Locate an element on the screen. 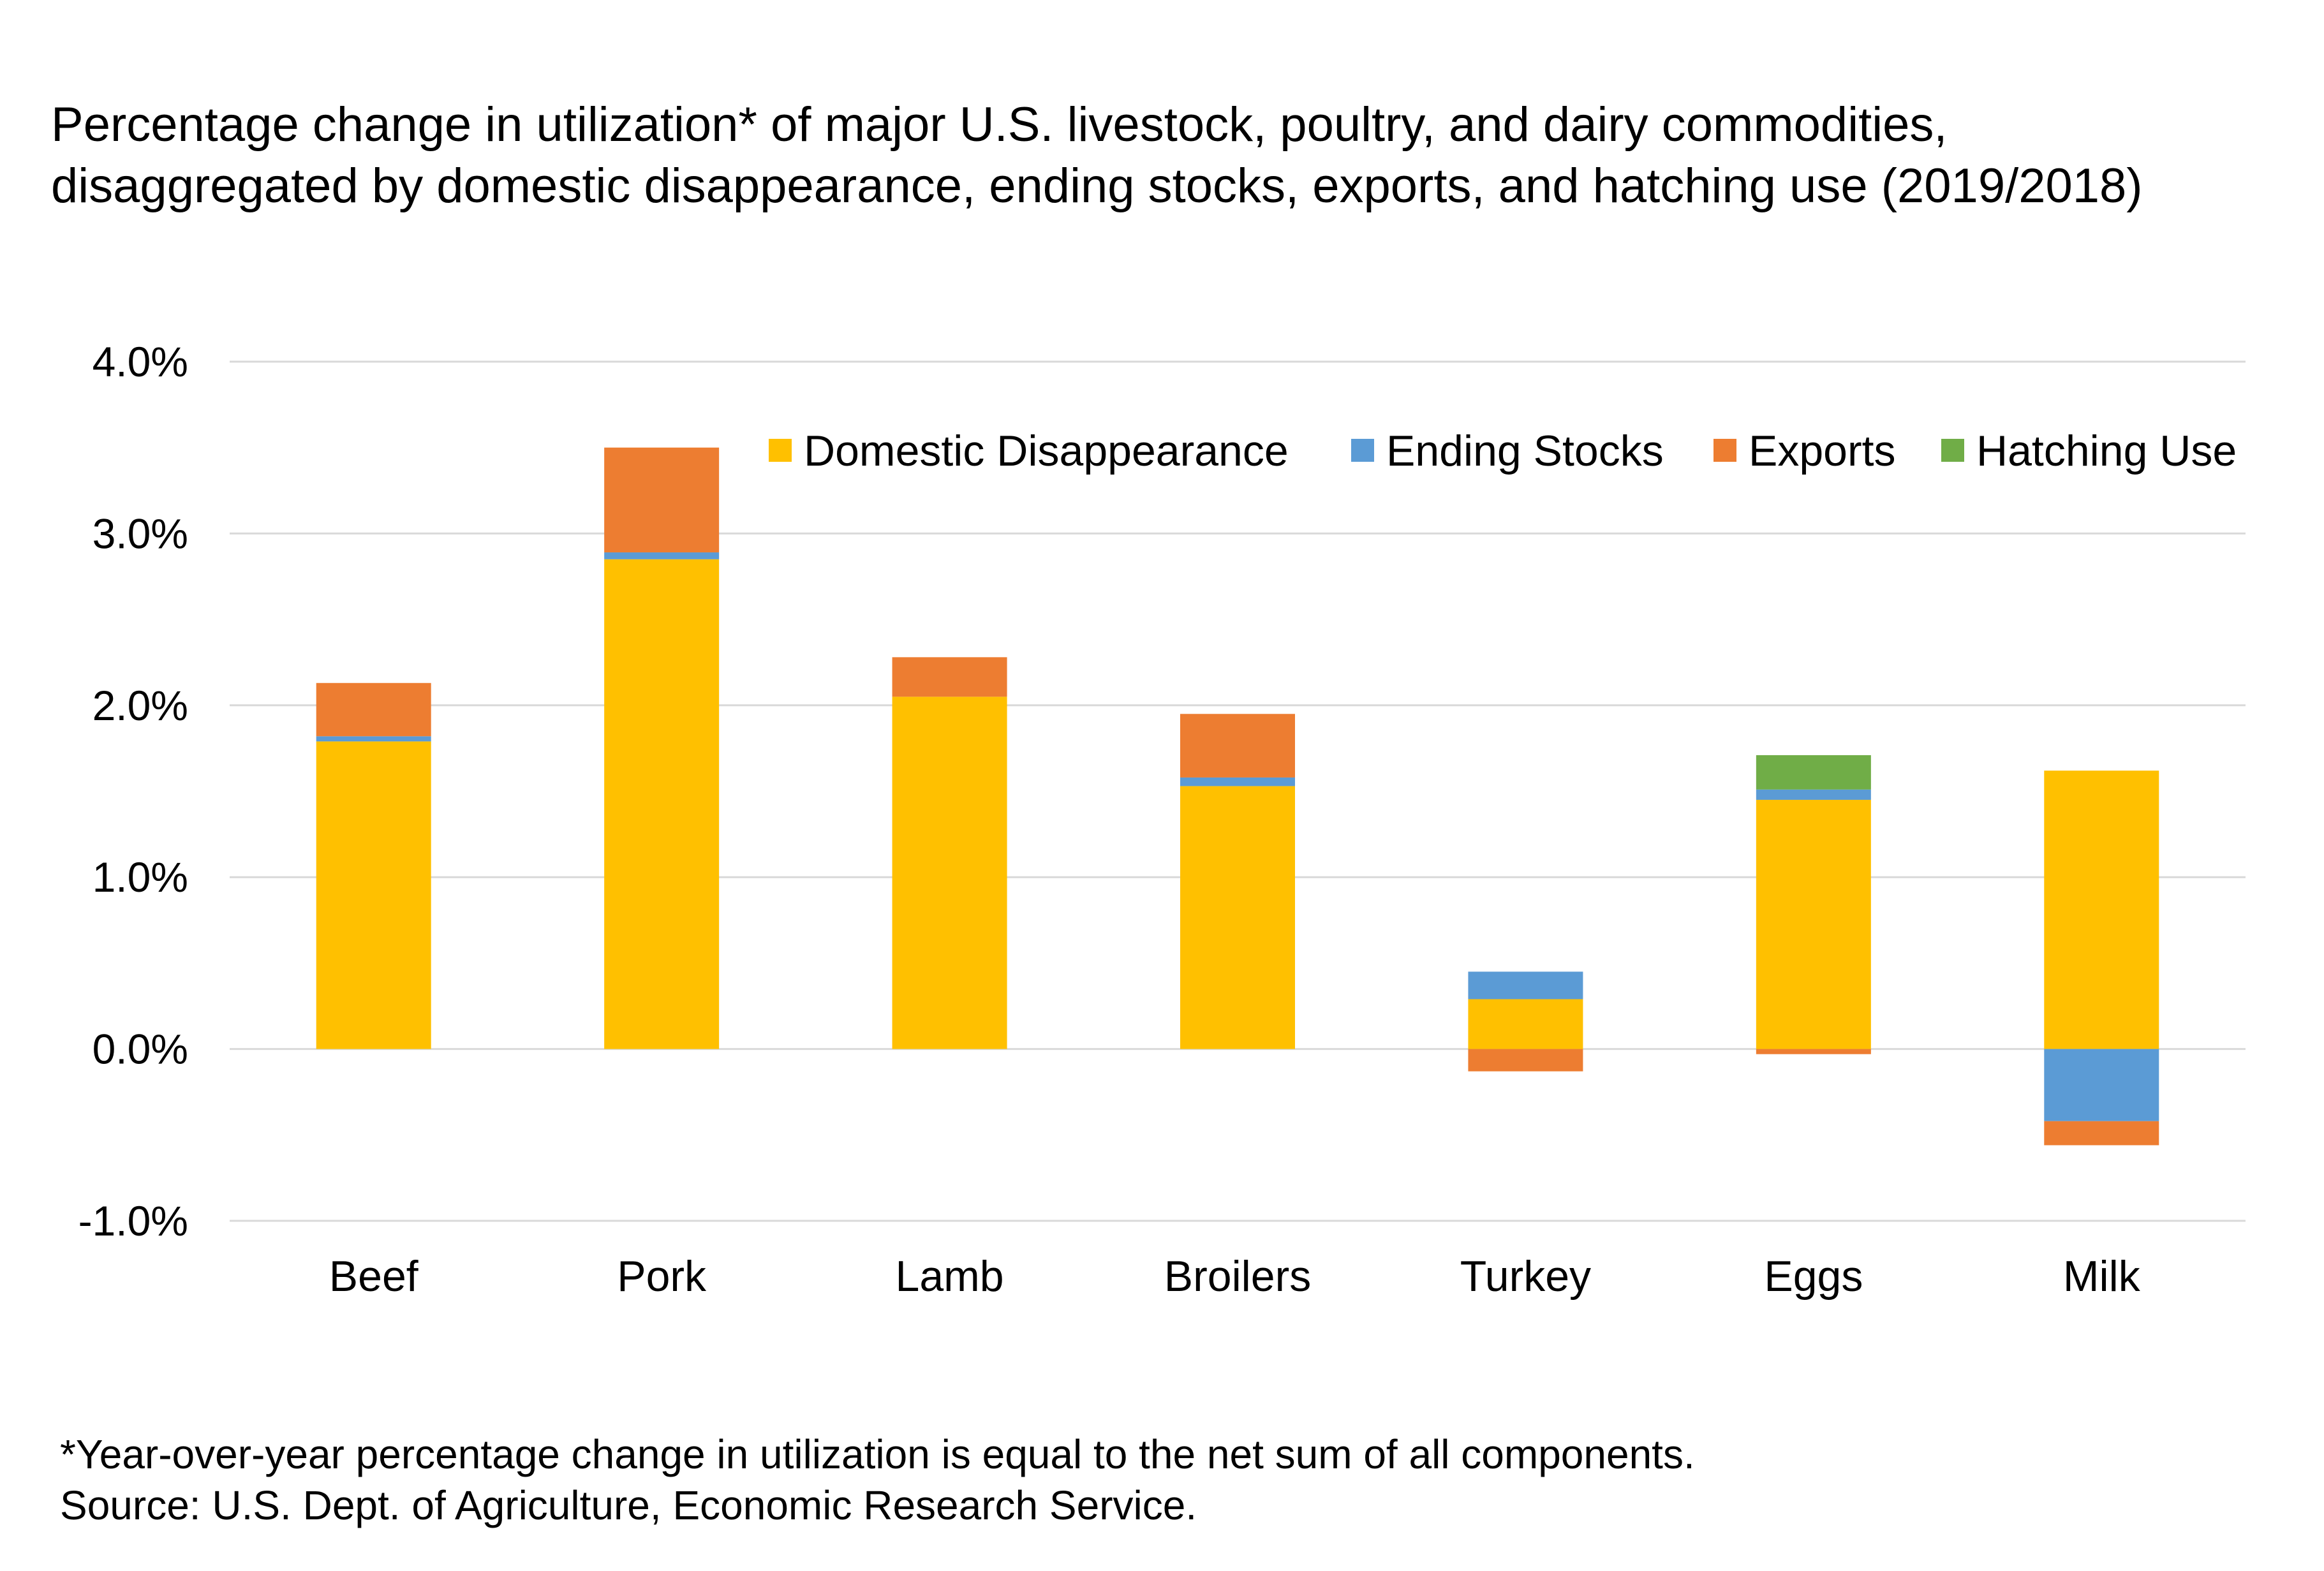  bar-pork-domestic-disappearance is located at coordinates (662, 804).